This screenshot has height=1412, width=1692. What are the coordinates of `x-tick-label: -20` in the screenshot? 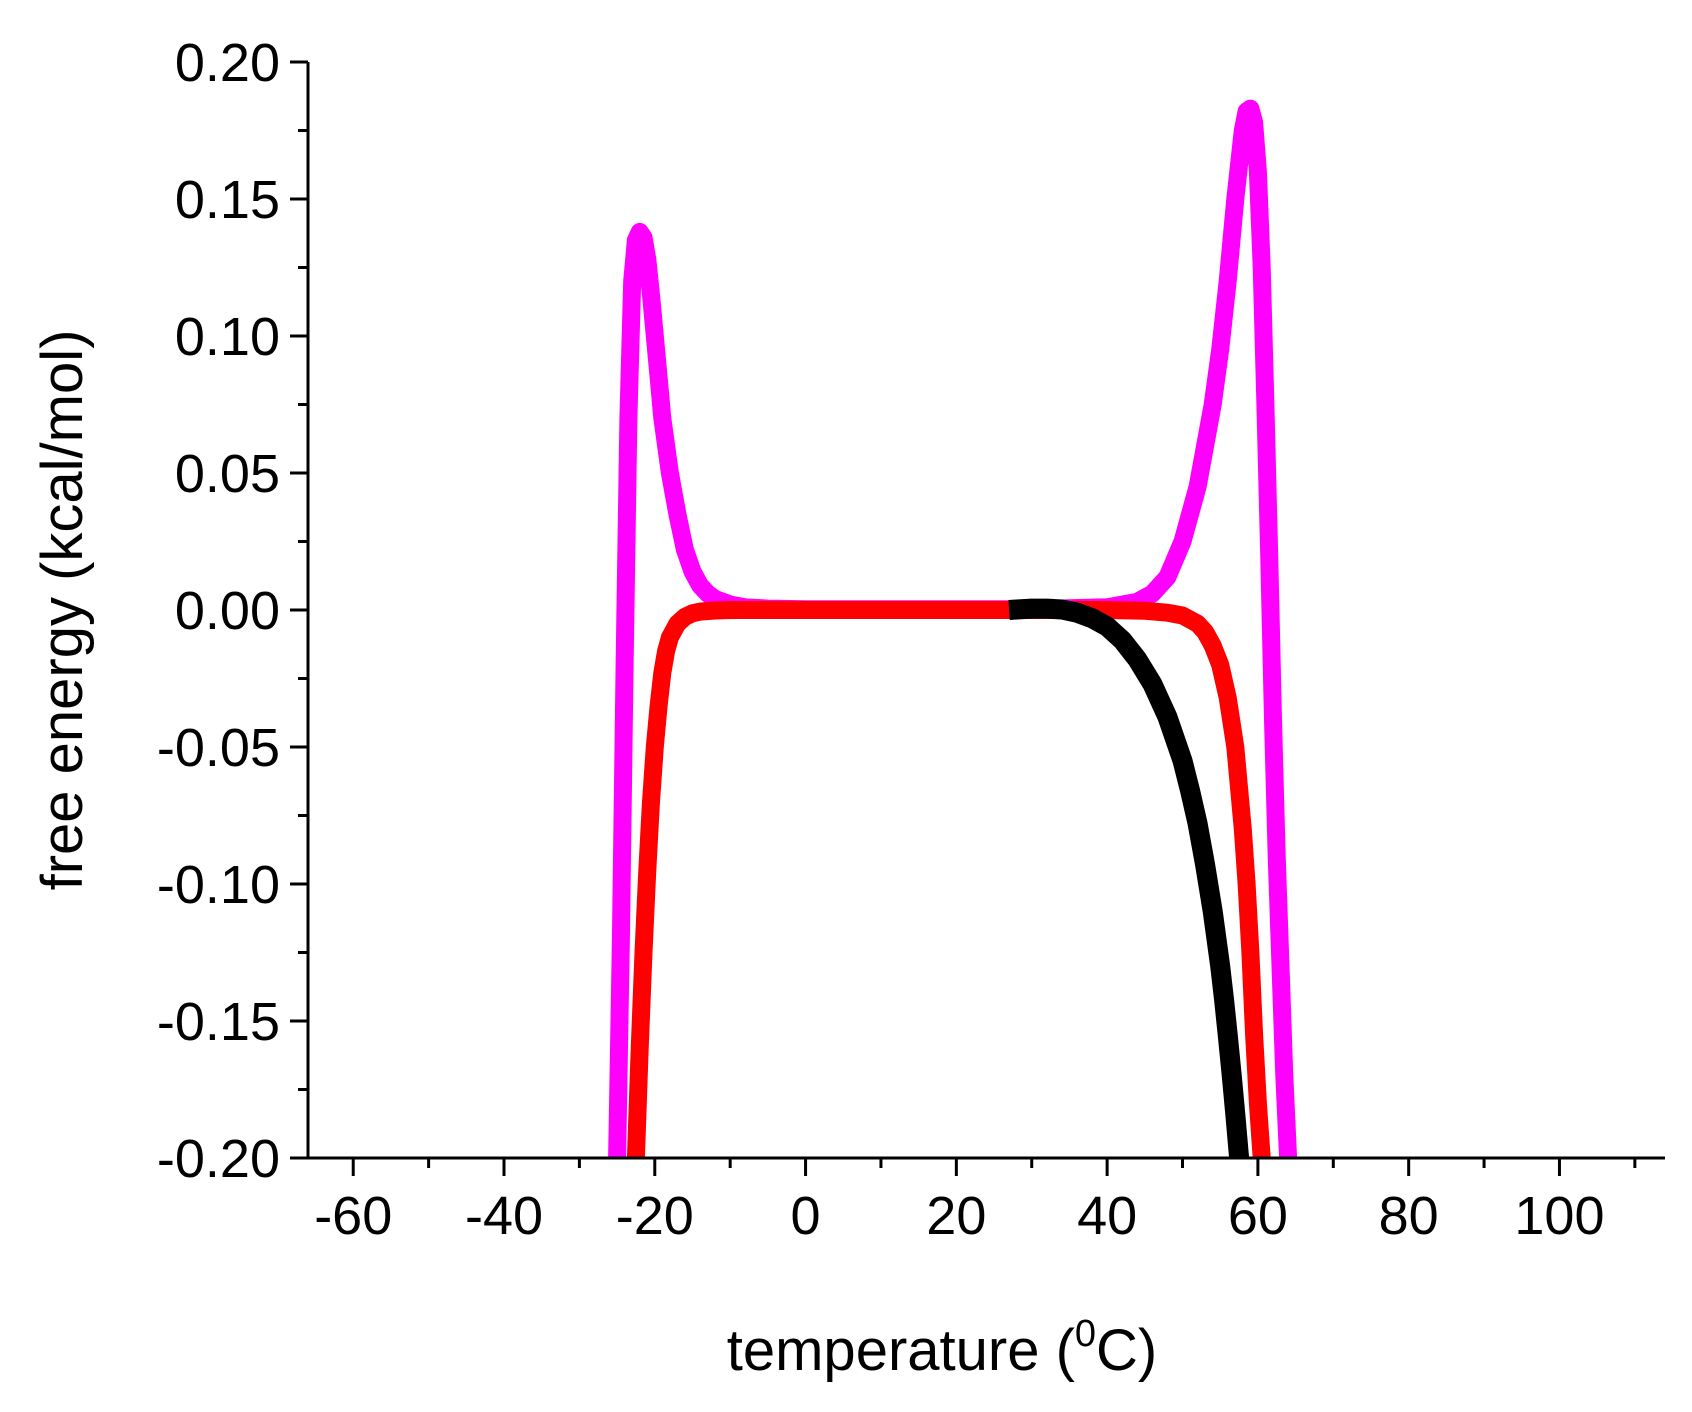 It's located at (655, 1216).